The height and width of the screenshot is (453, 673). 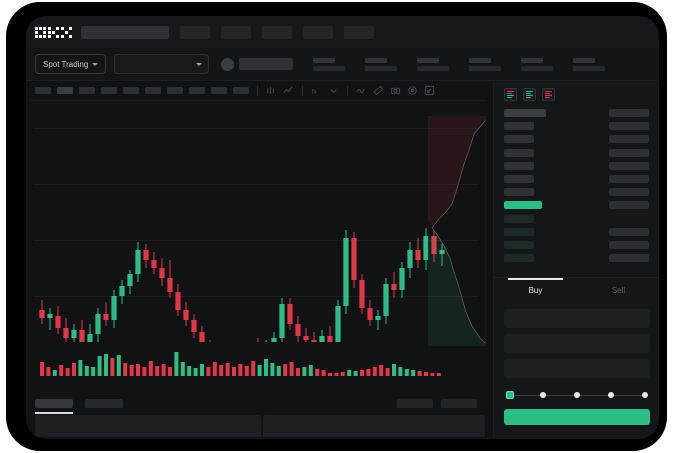 I want to click on tab-sell: Sell, so click(x=618, y=290).